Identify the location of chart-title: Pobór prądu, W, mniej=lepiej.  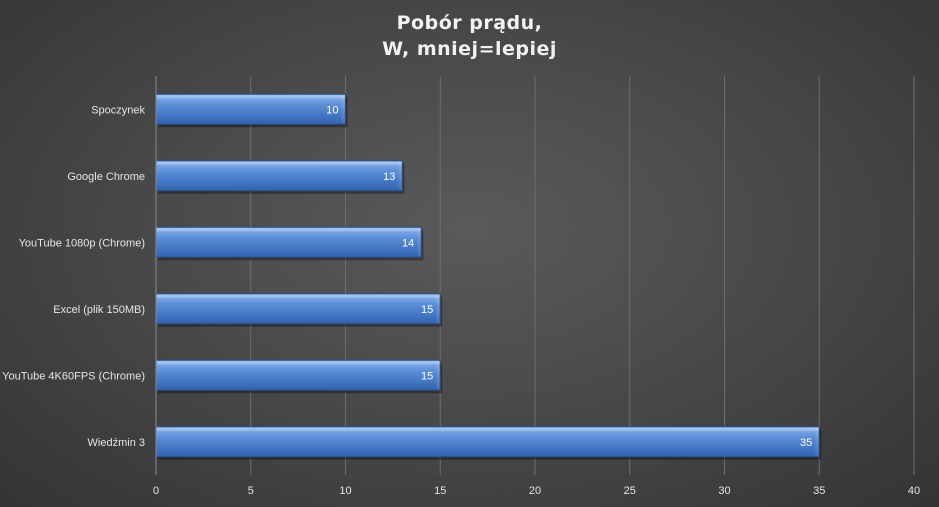
(469, 36).